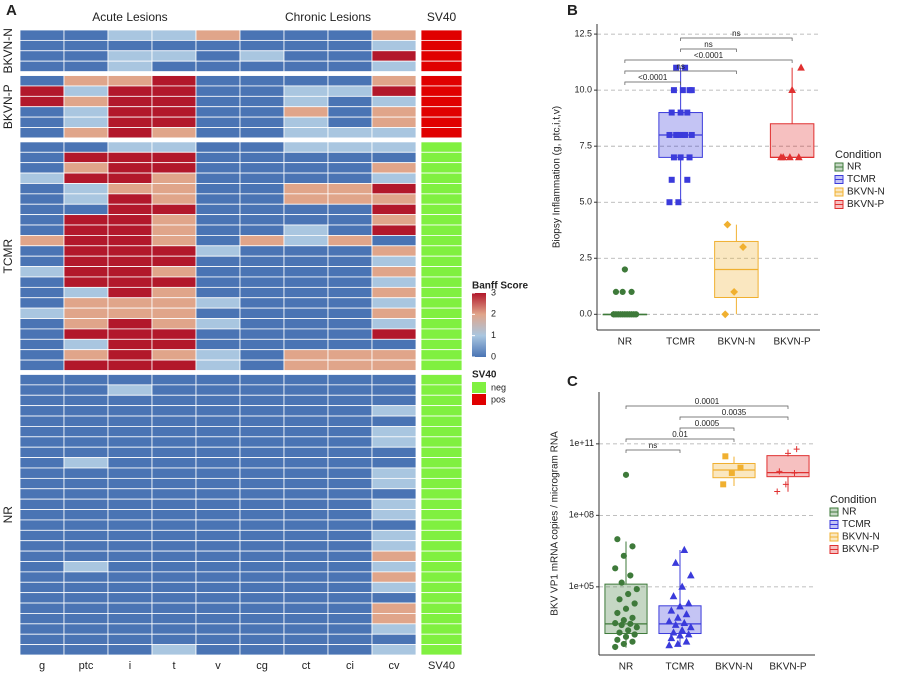 The height and width of the screenshot is (677, 900). What do you see at coordinates (583, 33) in the screenshot?
I see `y-tick-label: 12.5` at bounding box center [583, 33].